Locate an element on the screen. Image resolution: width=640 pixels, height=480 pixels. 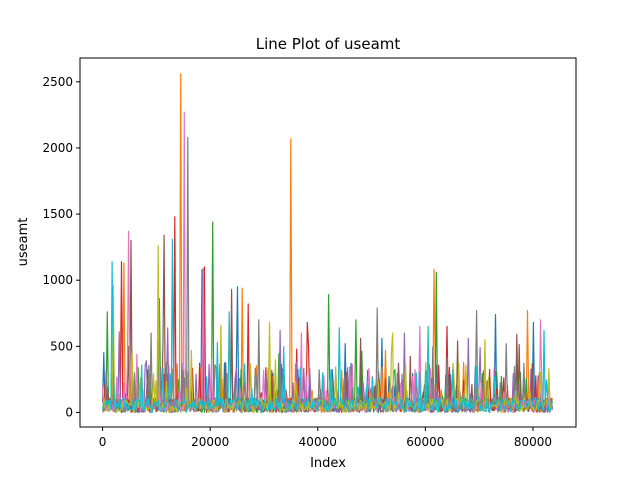
y-tick-label: 500 is located at coordinates (61, 346).